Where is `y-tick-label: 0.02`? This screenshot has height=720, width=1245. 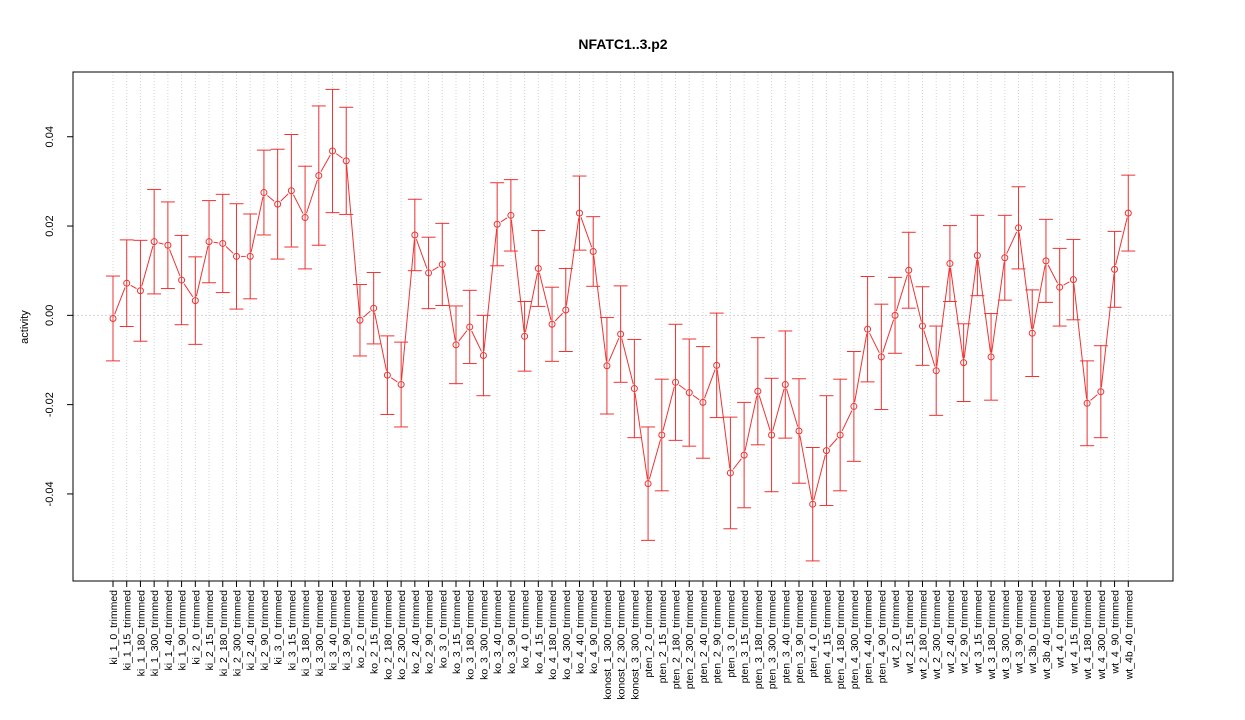
y-tick-label: 0.02 is located at coordinates (50, 225).